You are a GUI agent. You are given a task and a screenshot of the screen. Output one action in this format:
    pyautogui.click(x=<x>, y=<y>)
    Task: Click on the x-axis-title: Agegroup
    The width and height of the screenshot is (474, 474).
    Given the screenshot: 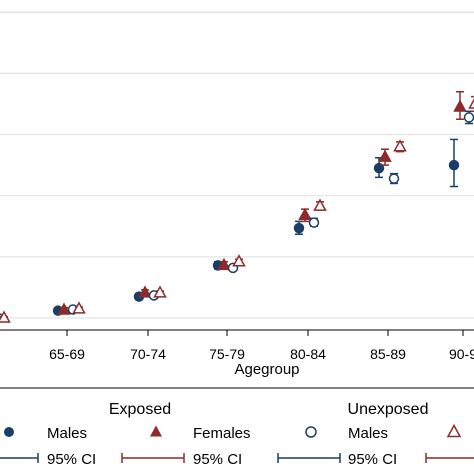 What is the action you would take?
    pyautogui.click(x=266, y=369)
    